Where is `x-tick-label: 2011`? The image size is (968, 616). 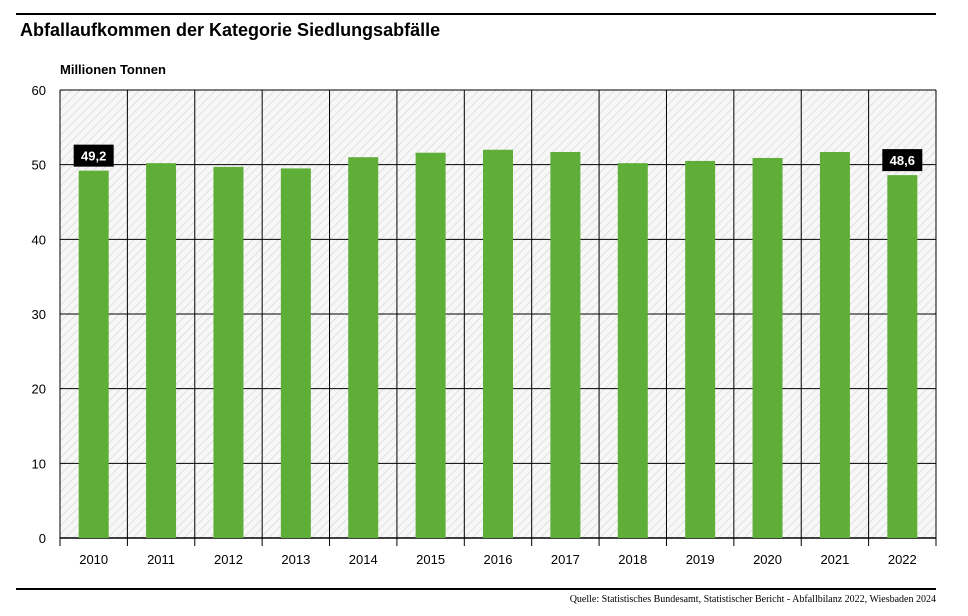 x-tick-label: 2011 is located at coordinates (161, 559).